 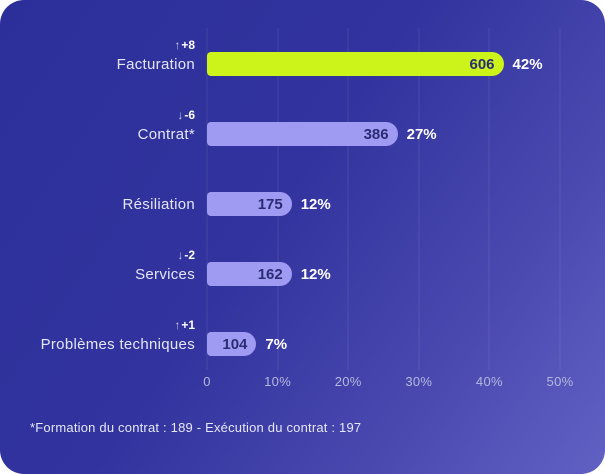 I want to click on category-label: Contrat*, so click(x=166, y=134).